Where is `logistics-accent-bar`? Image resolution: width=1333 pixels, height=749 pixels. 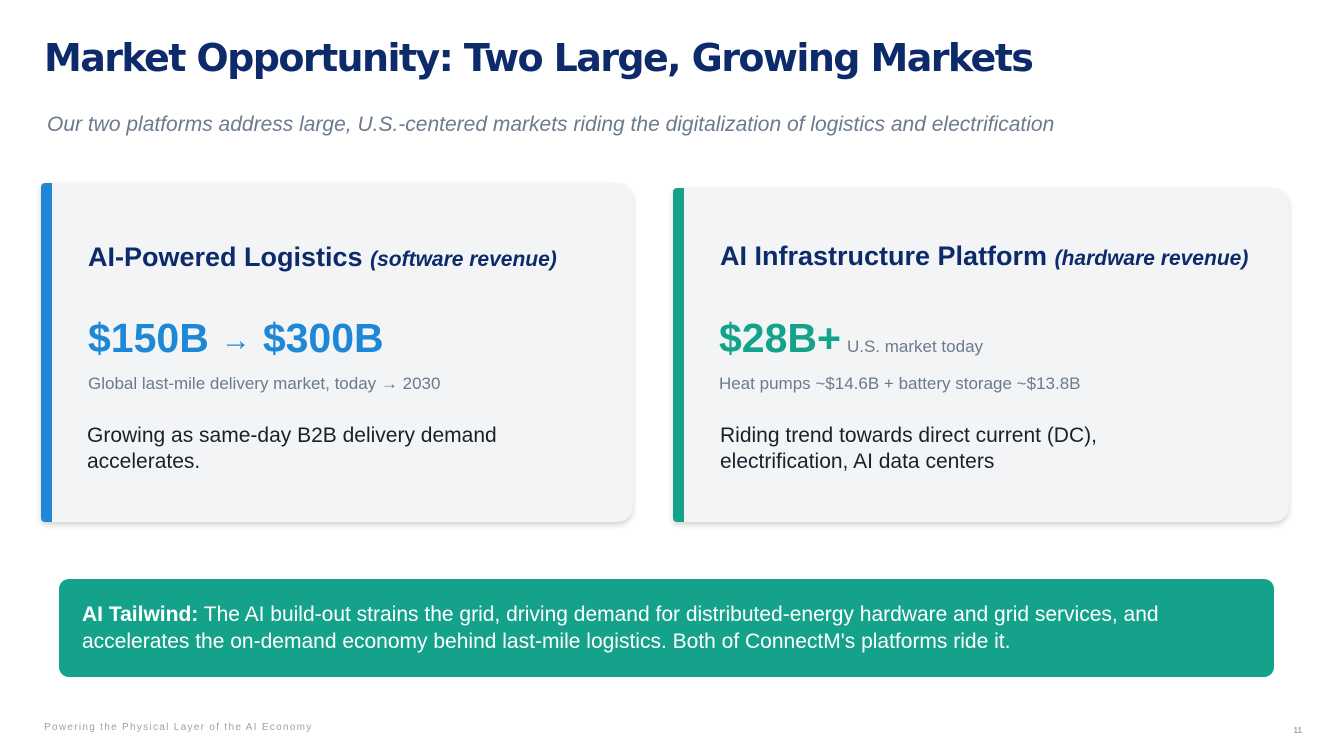 logistics-accent-bar is located at coordinates (46, 352).